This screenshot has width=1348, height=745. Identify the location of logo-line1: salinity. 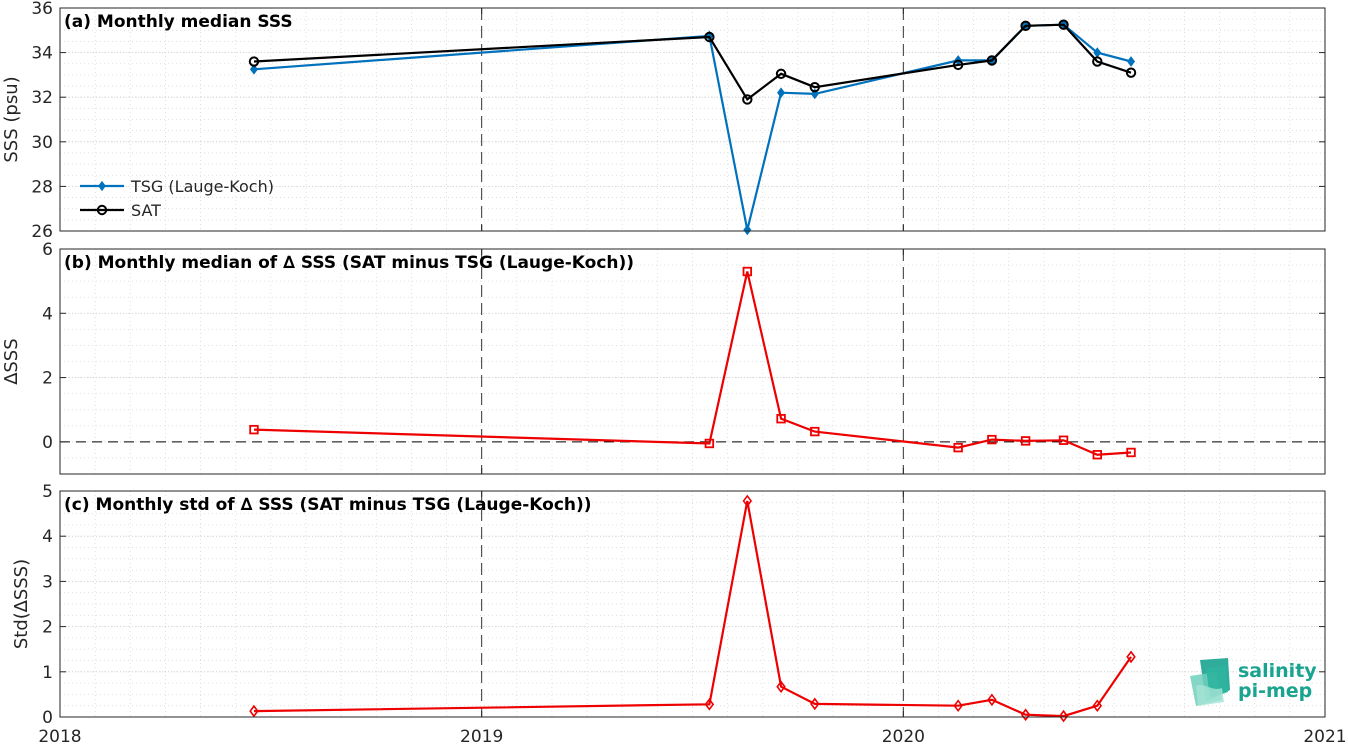
(1277, 671).